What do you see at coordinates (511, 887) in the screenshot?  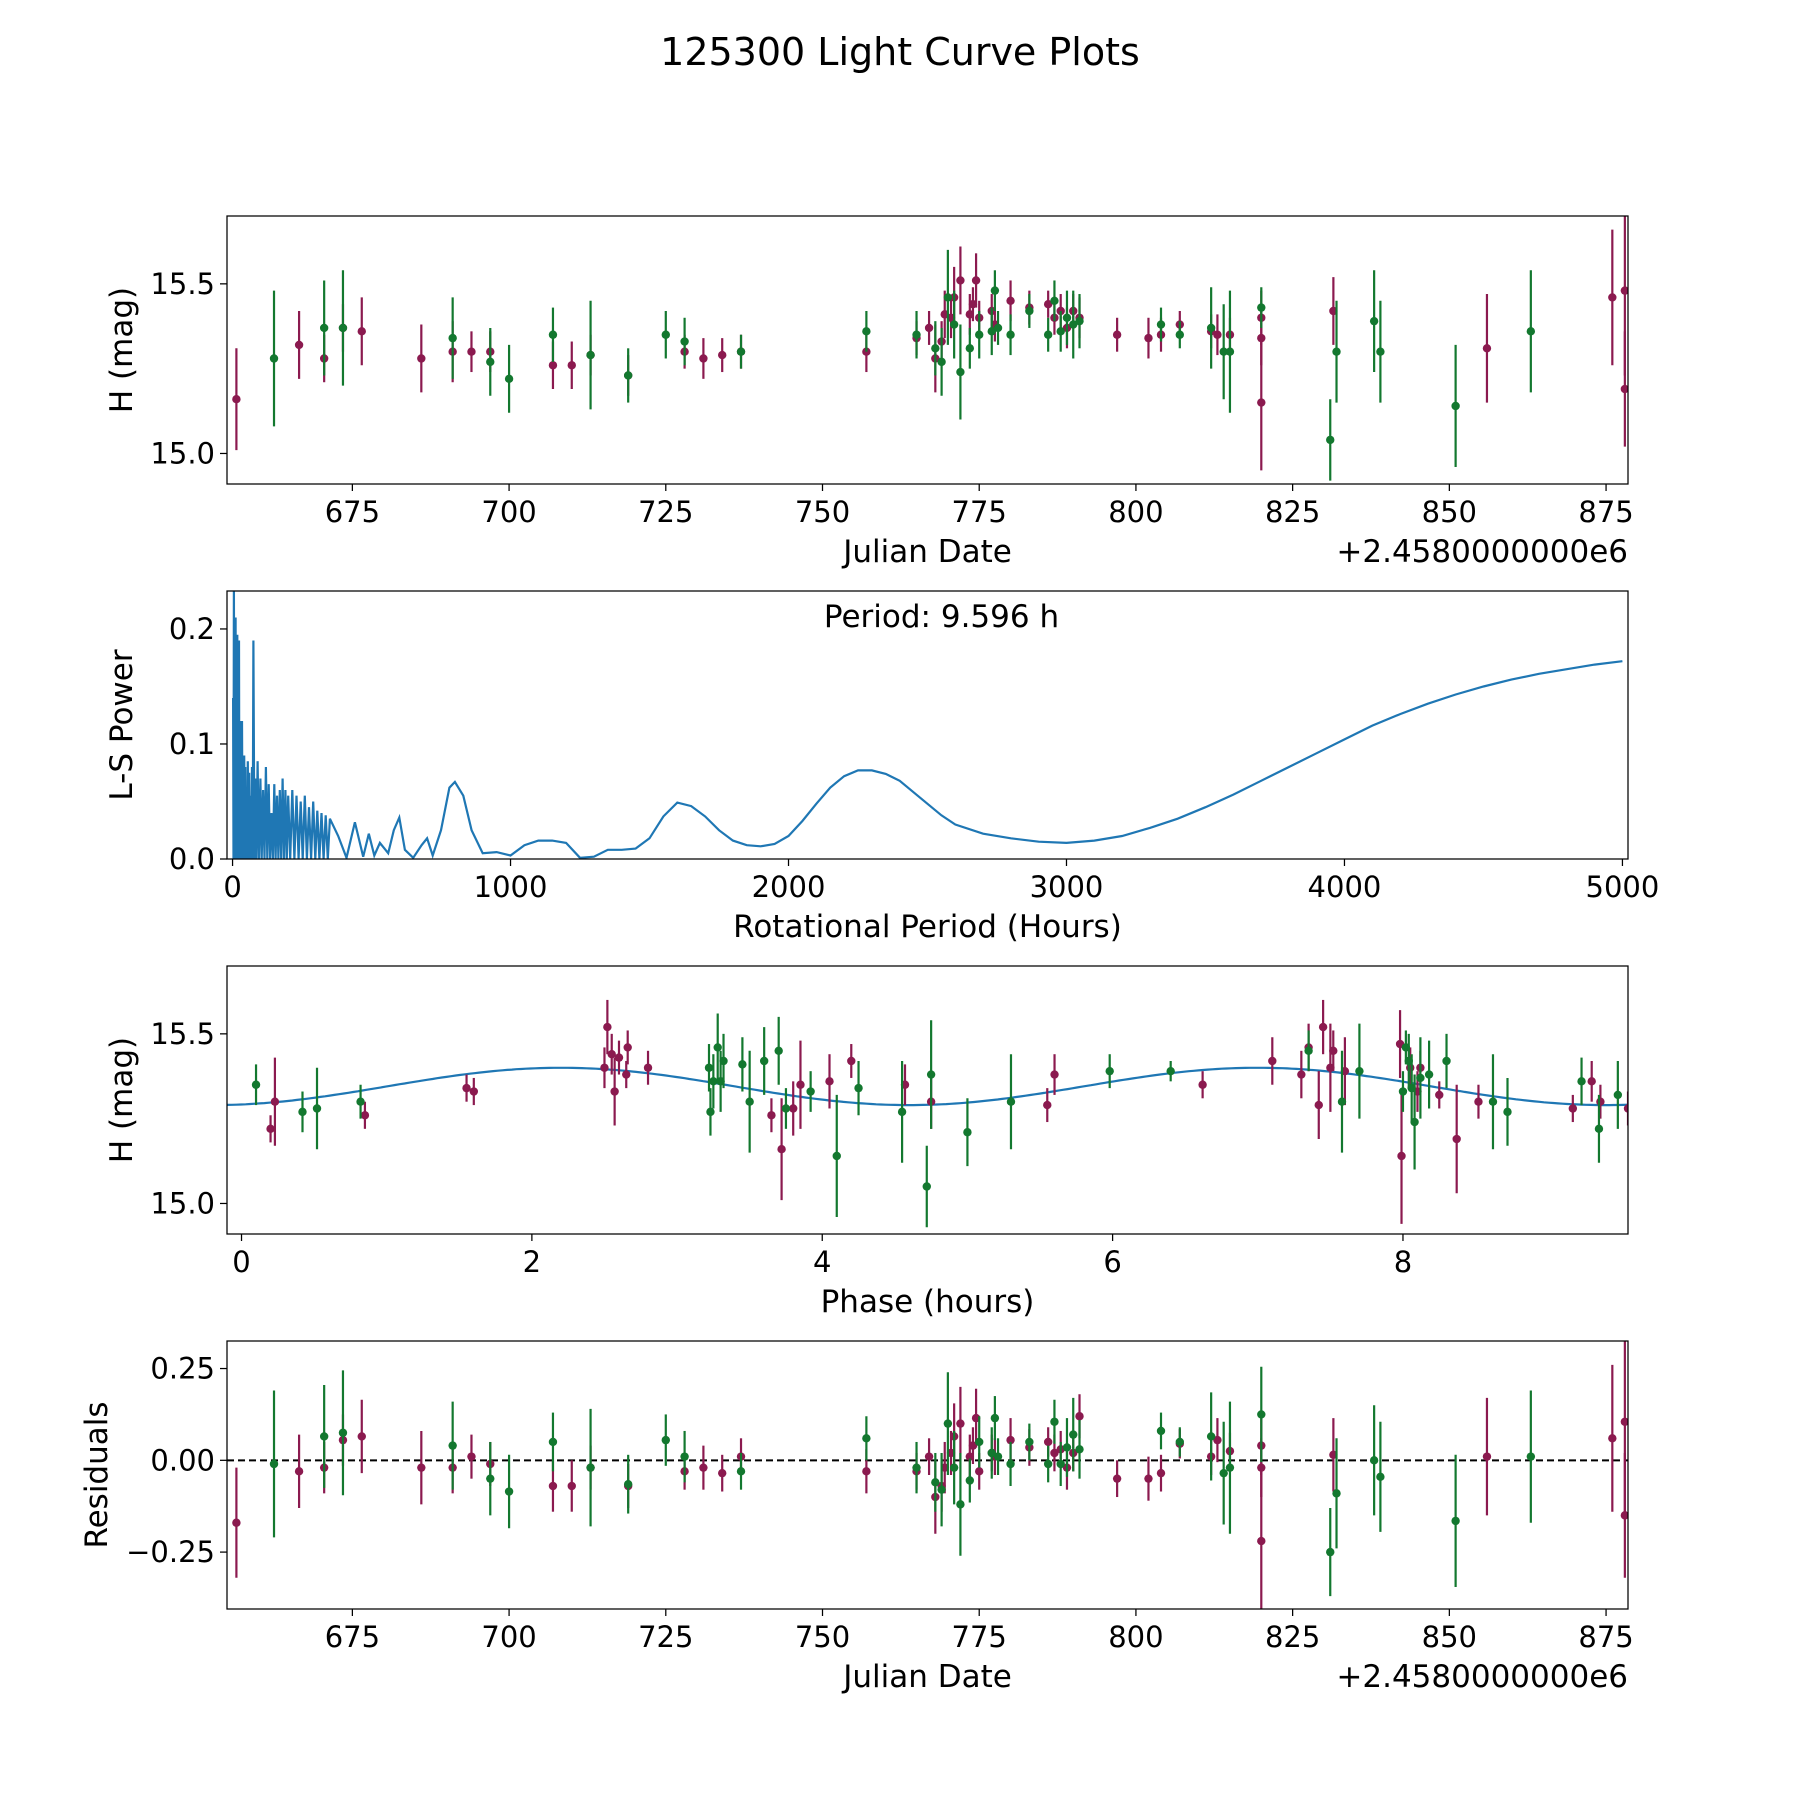 I see `x-tick-label: 1000` at bounding box center [511, 887].